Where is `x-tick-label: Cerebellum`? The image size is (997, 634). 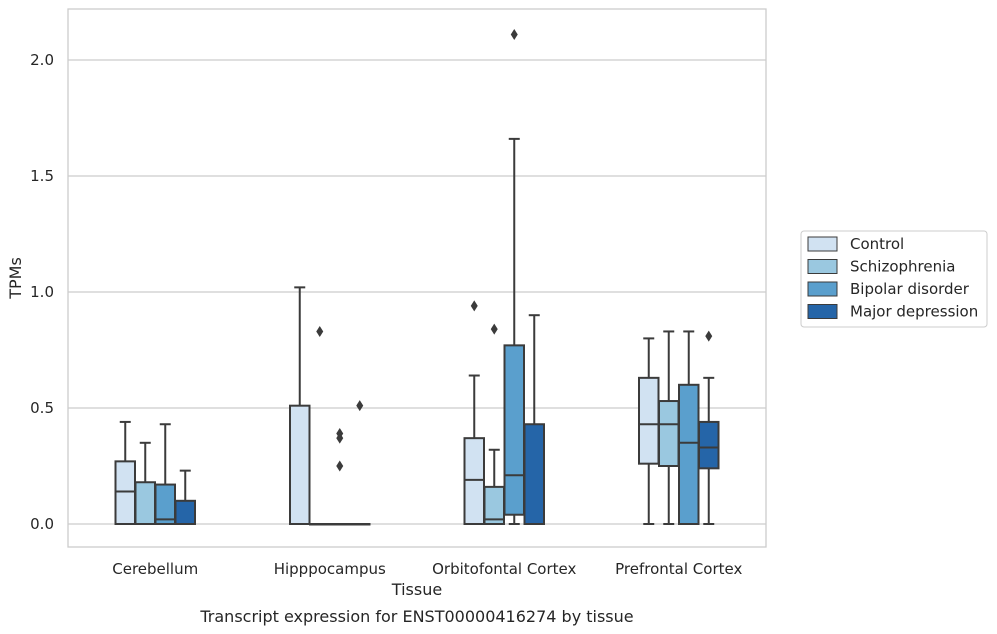
x-tick-label: Cerebellum is located at coordinates (155, 569).